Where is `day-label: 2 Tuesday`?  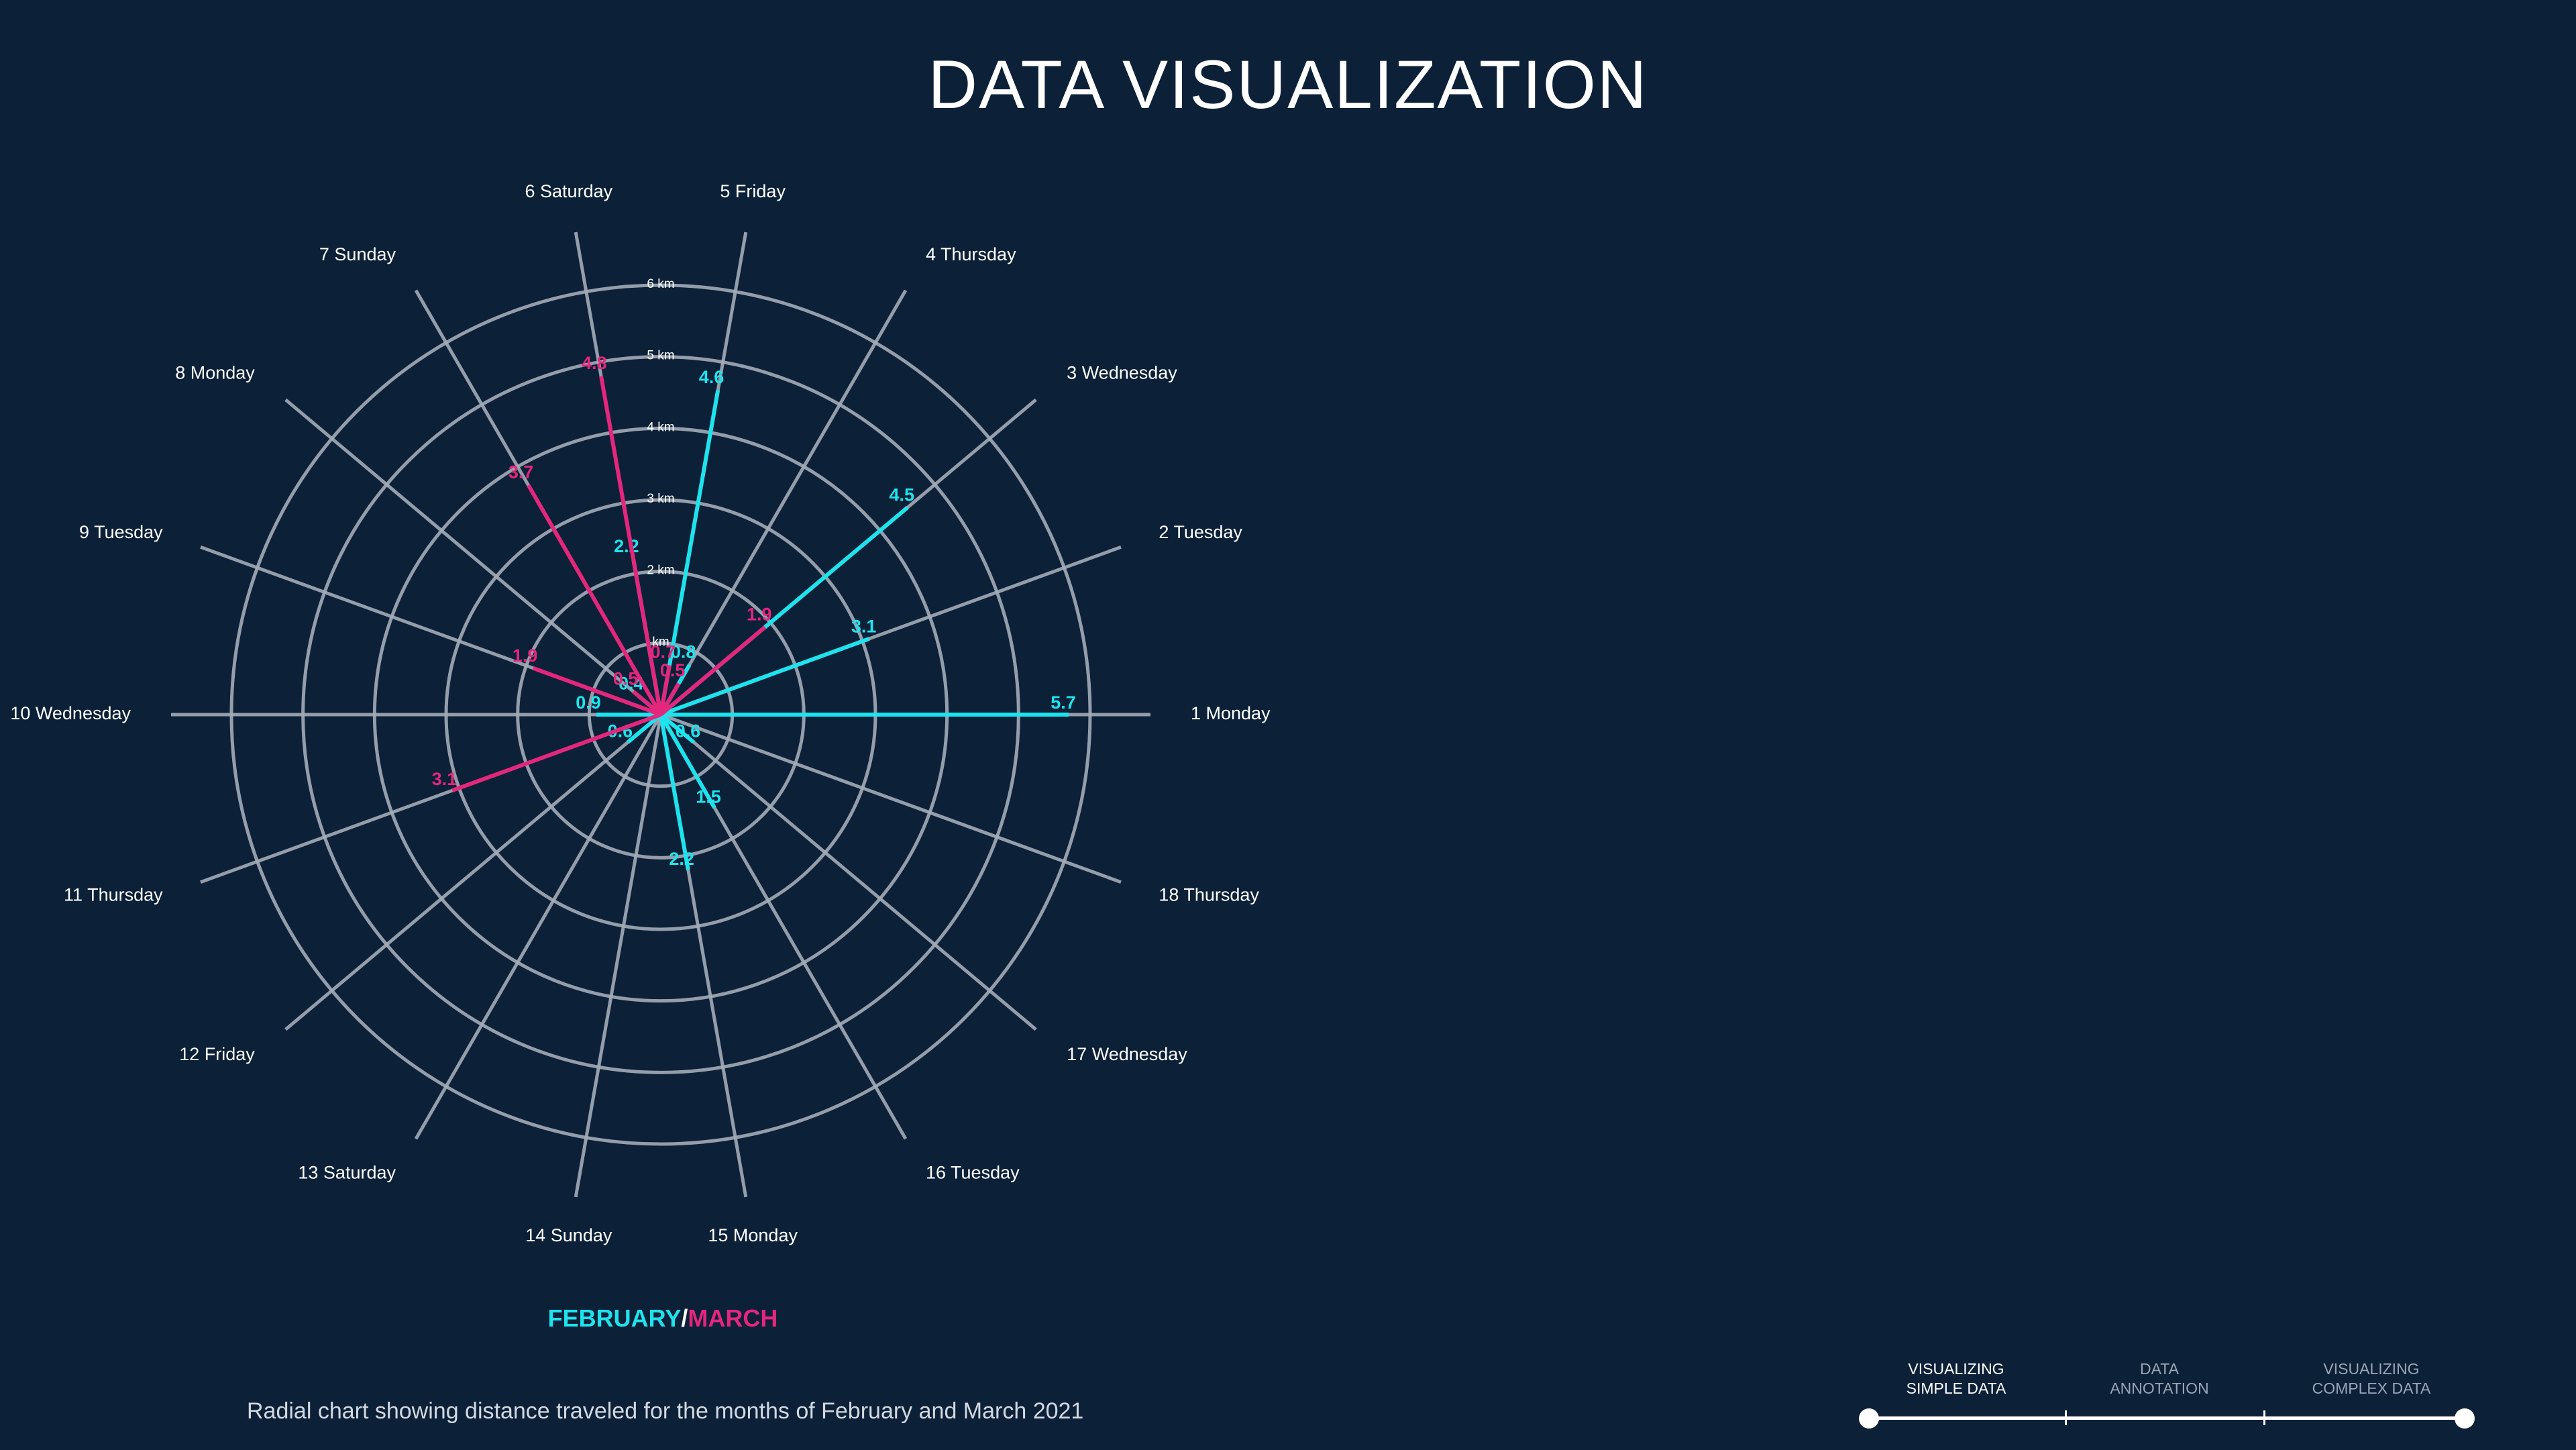
day-label: 2 Tuesday is located at coordinates (1200, 532).